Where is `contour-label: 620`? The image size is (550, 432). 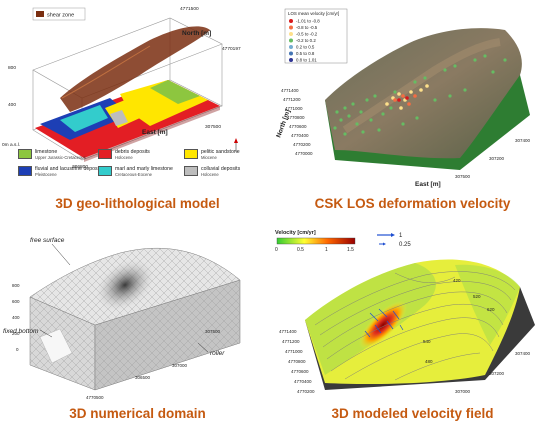 contour-label: 620 is located at coordinates (491, 309).